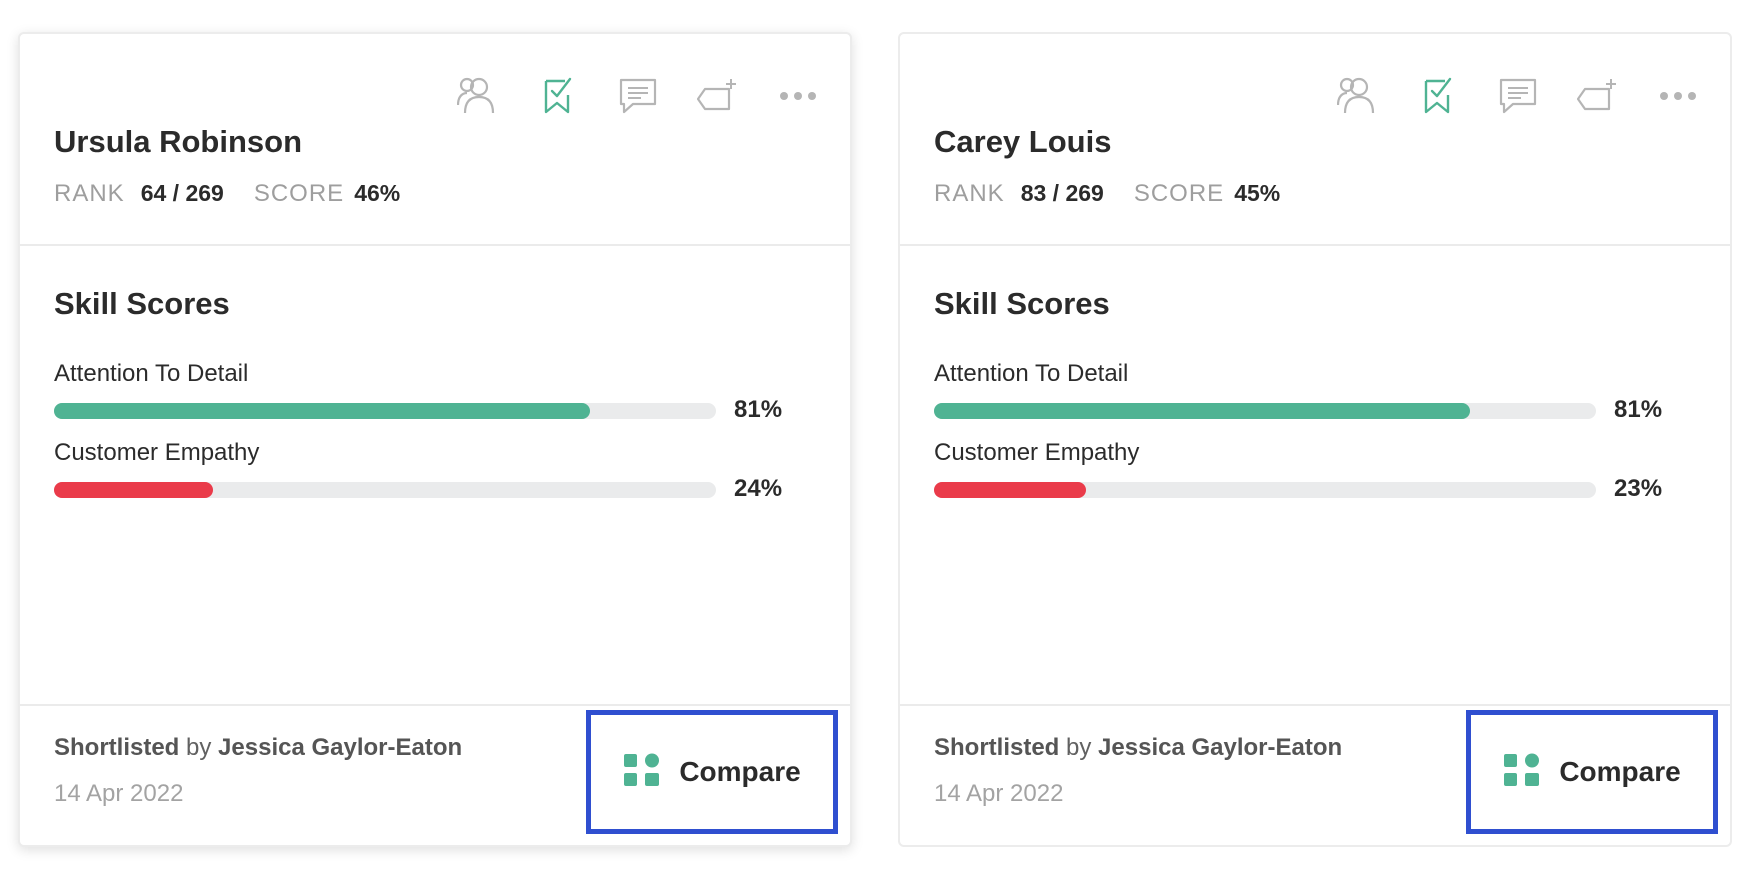 The width and height of the screenshot is (1758, 882). I want to click on score-value: 46%, so click(377, 193).